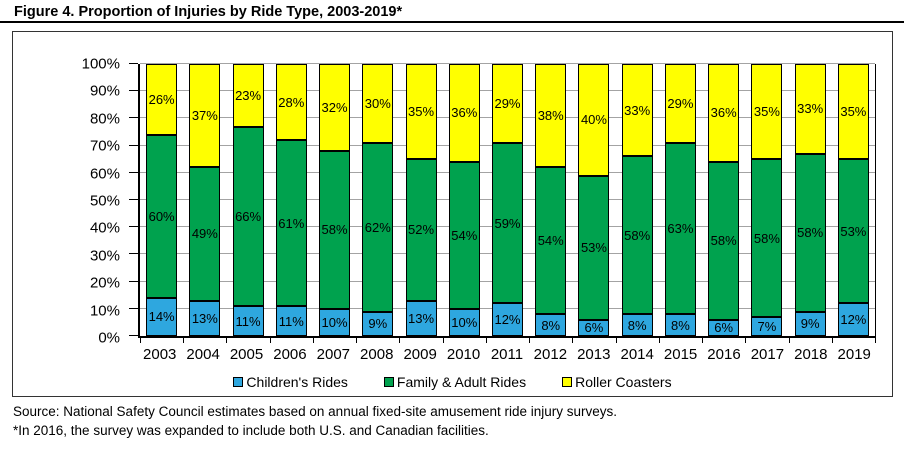 This screenshot has width=904, height=452. I want to click on stacked-bar: 36% 58% 6%, so click(724, 200).